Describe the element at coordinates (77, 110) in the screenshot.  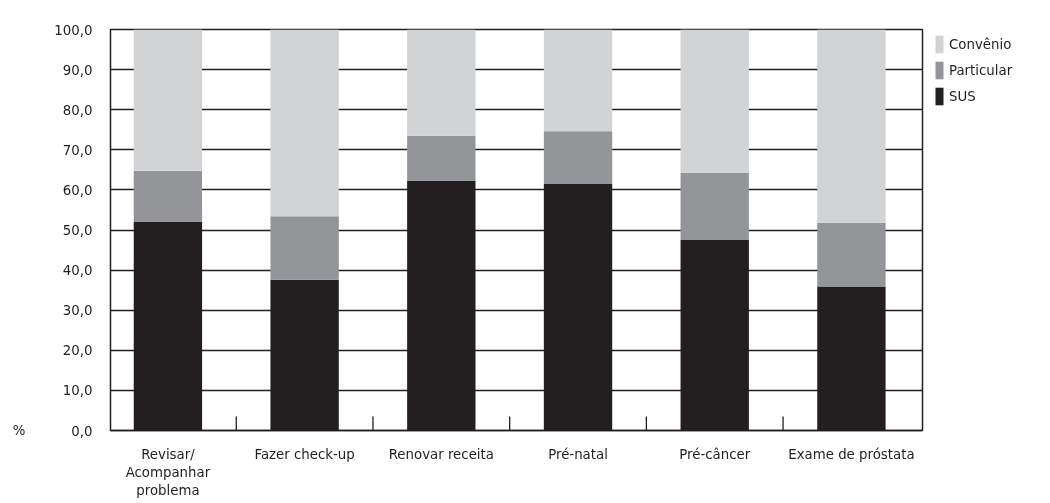
I see `y-tick-label: 80,0` at that location.